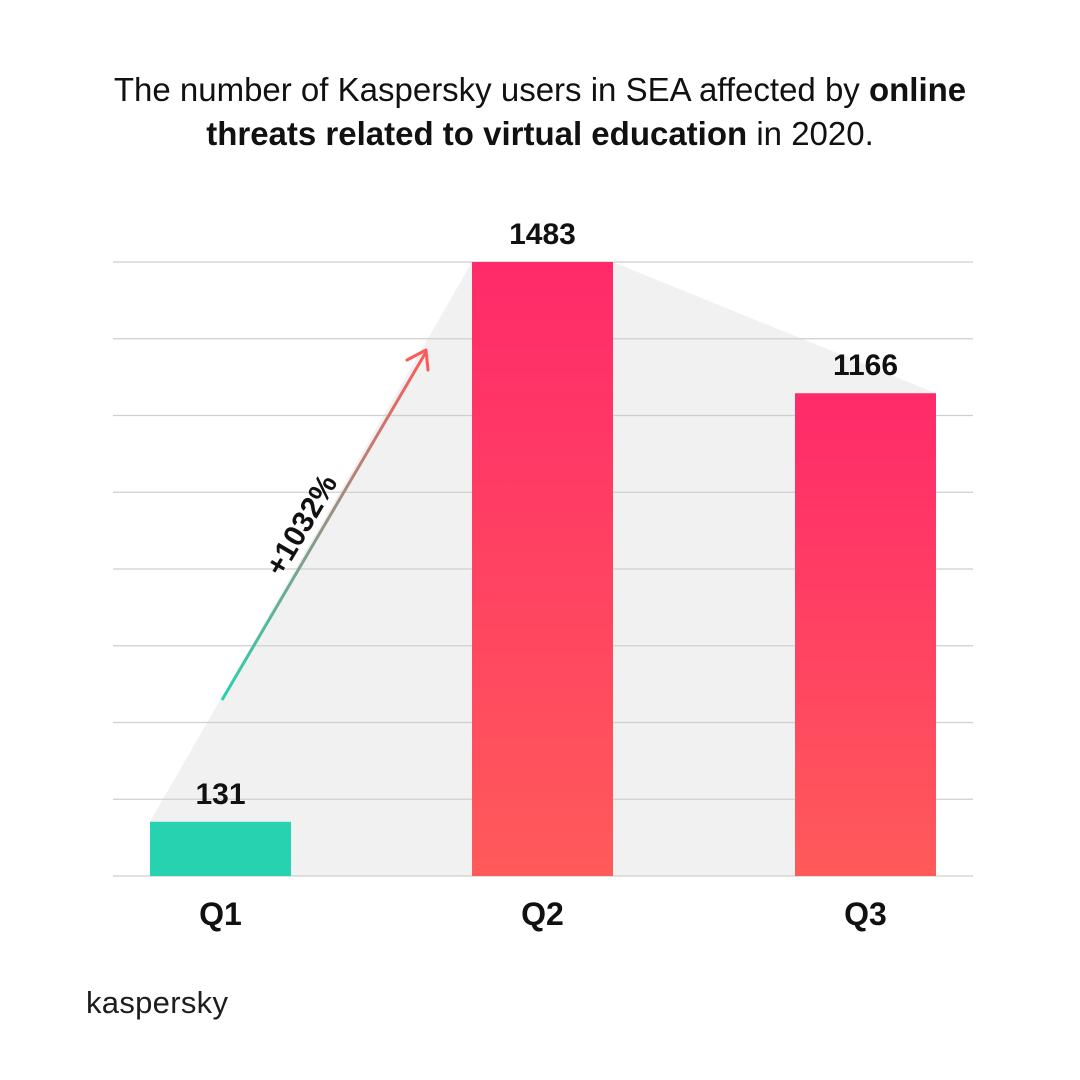  I want to click on arrowhead-icon, so click(417, 360).